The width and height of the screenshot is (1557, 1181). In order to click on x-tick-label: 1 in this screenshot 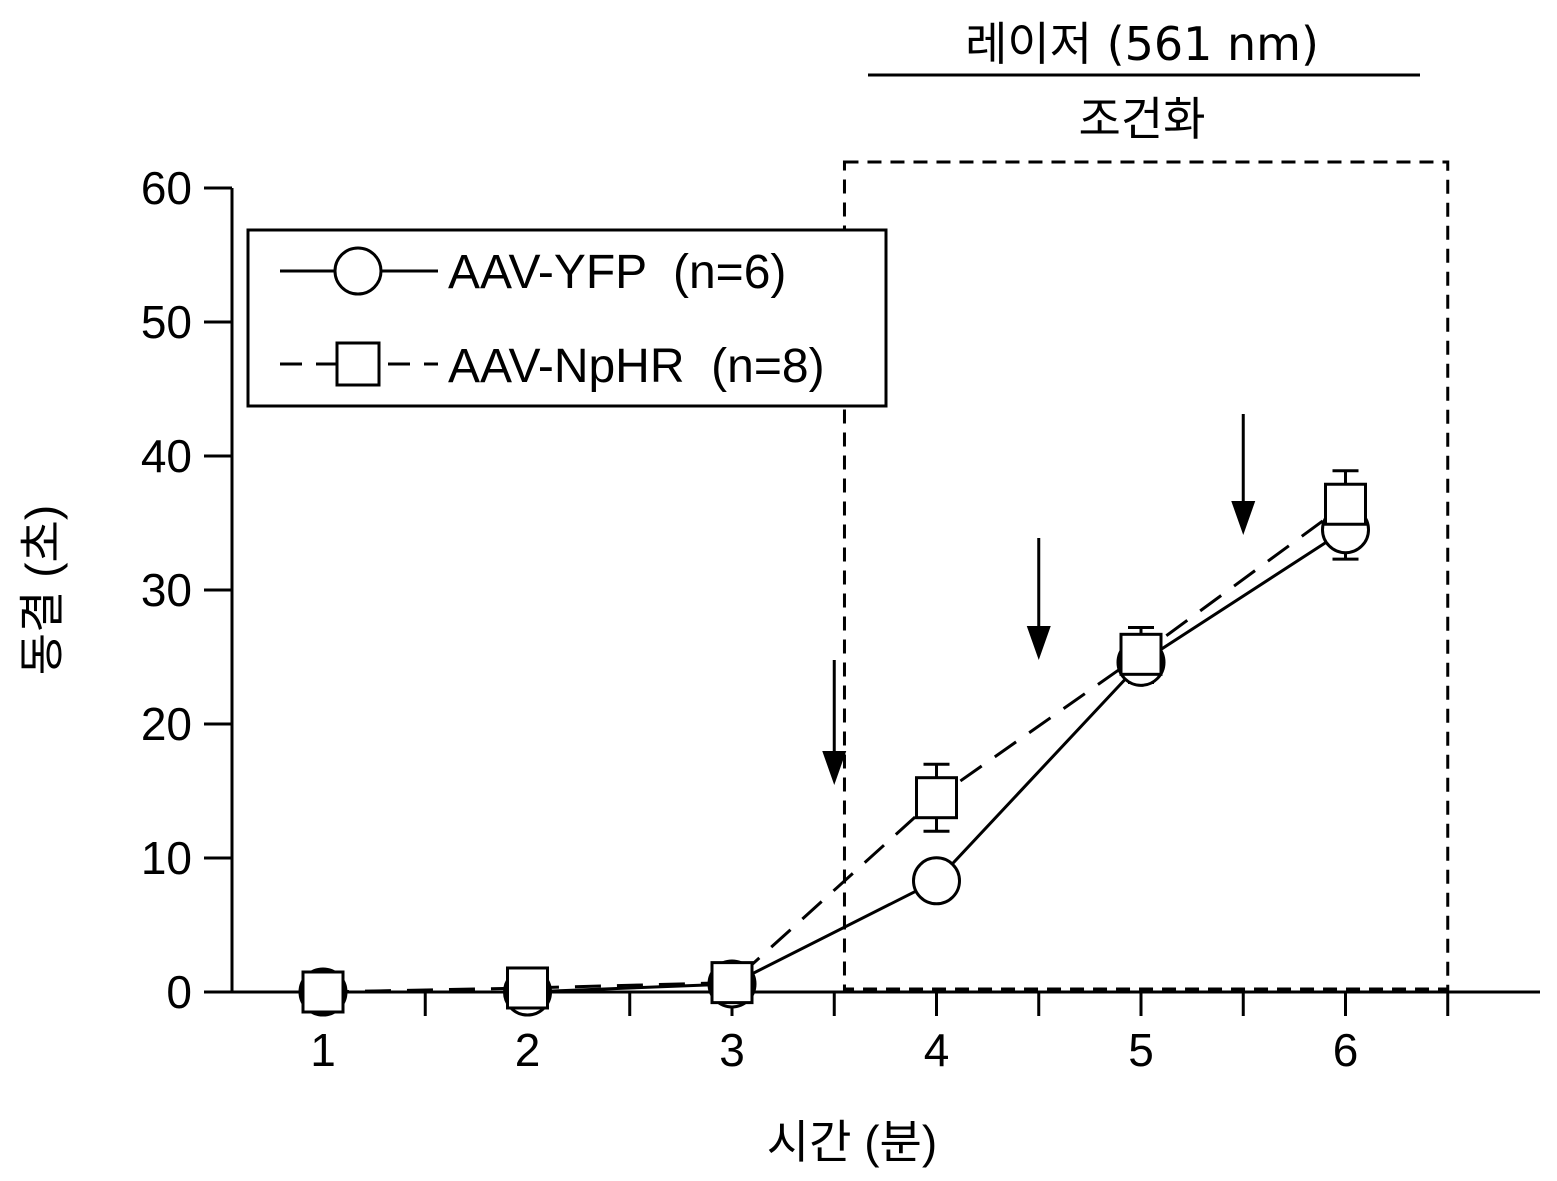, I will do `click(323, 1050)`.